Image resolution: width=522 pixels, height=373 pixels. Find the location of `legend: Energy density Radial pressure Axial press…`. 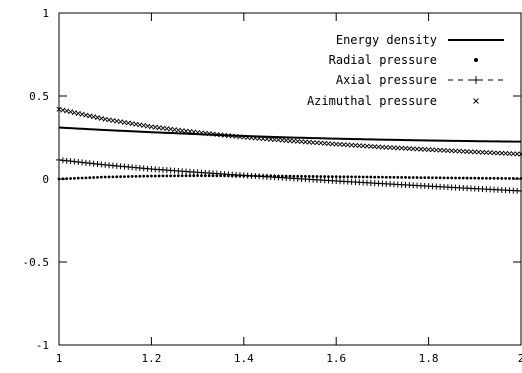

legend: Energy density Radial pressure Axial press… is located at coordinates (405, 70).